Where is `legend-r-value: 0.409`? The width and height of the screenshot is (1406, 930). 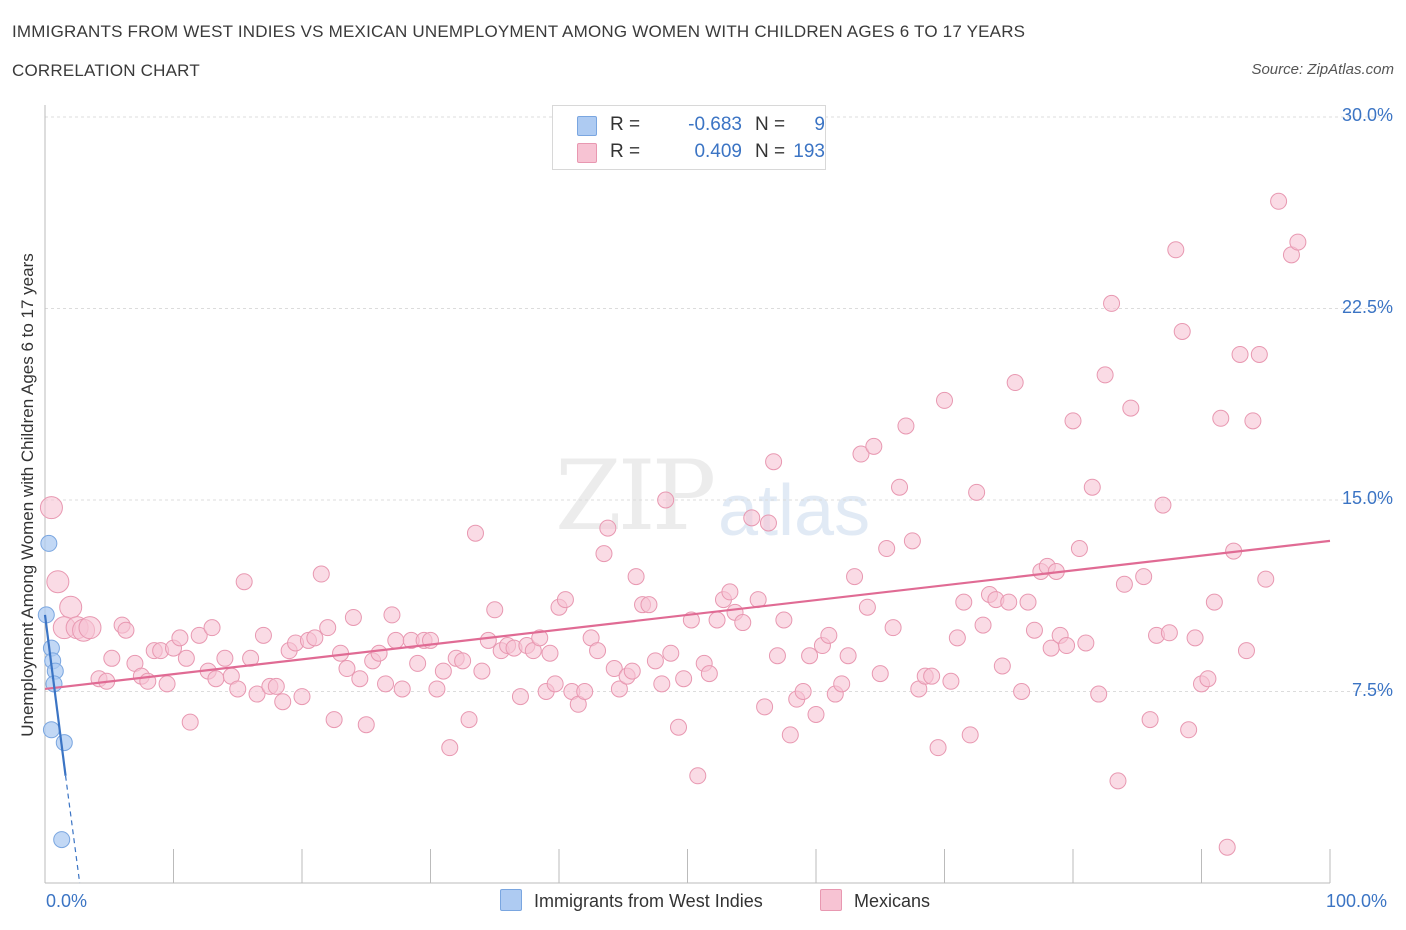 legend-r-value: 0.409 is located at coordinates (718, 151).